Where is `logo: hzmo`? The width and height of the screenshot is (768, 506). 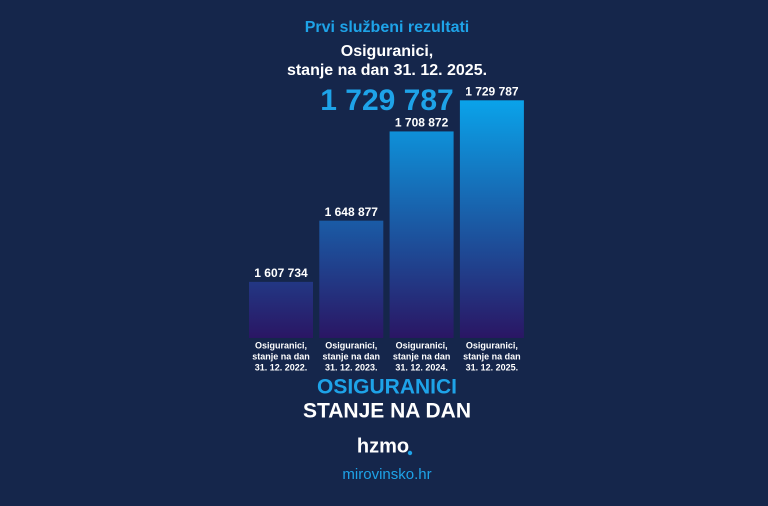 logo: hzmo is located at coordinates (383, 446).